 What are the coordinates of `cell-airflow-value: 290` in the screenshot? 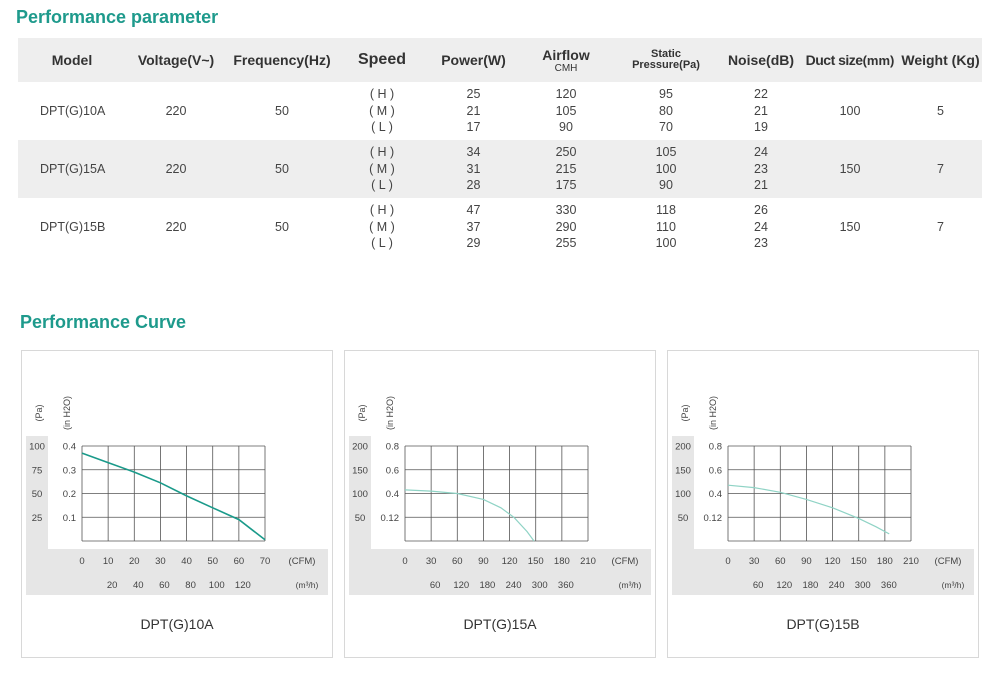 It's located at (566, 226).